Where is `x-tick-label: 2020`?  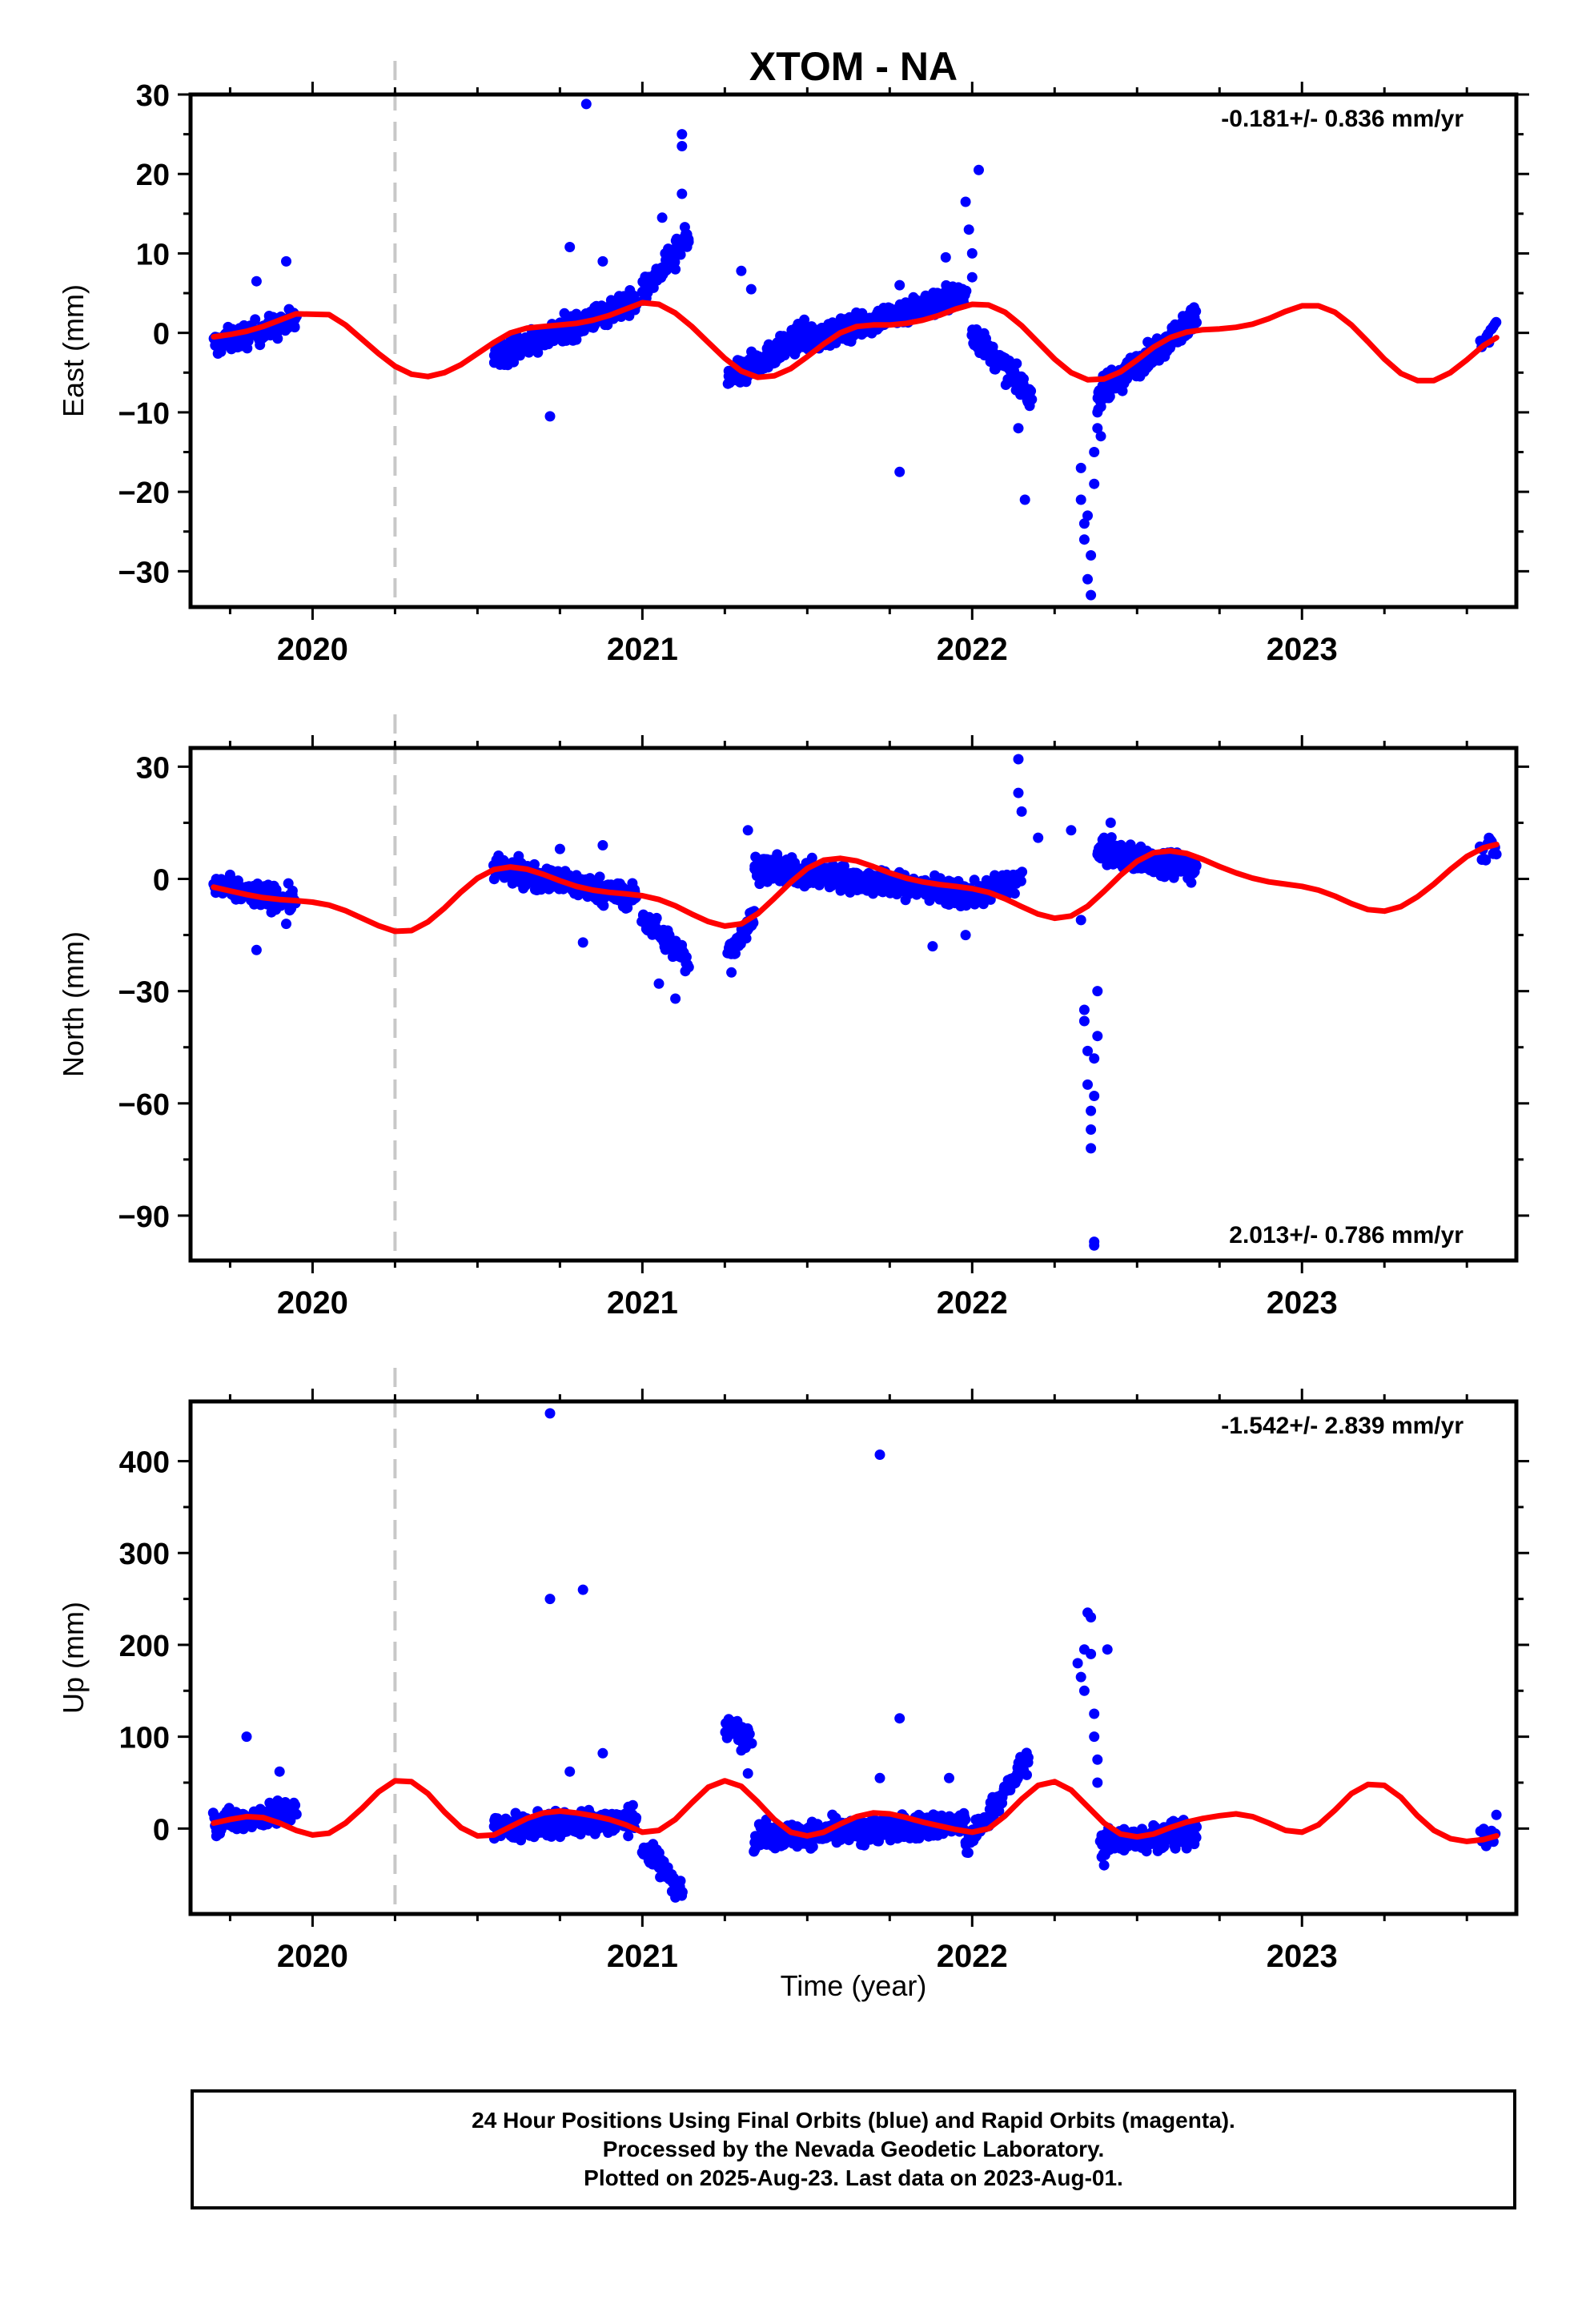 x-tick-label: 2020 is located at coordinates (312, 1956).